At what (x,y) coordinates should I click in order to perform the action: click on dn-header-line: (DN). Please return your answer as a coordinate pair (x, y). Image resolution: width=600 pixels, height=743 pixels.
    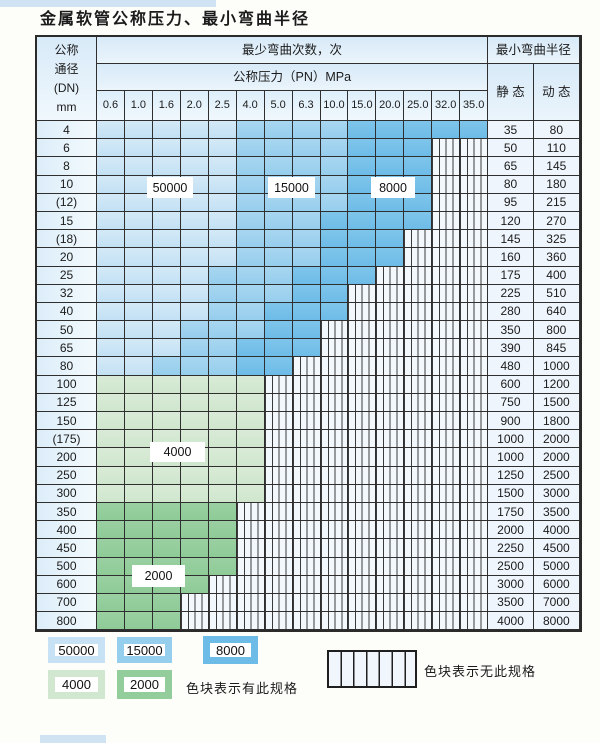
    Looking at the image, I should click on (66, 88).